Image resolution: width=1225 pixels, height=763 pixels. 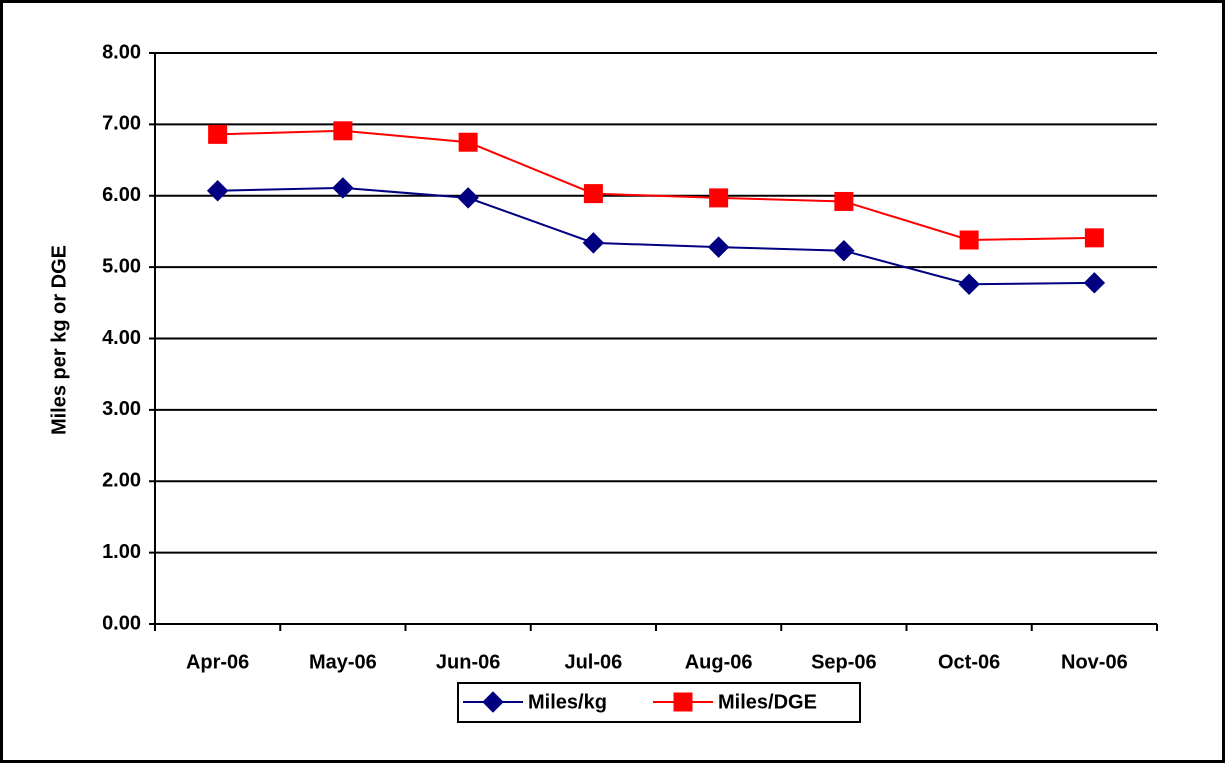 What do you see at coordinates (969, 662) in the screenshot?
I see `x-tick-label: Oct-06` at bounding box center [969, 662].